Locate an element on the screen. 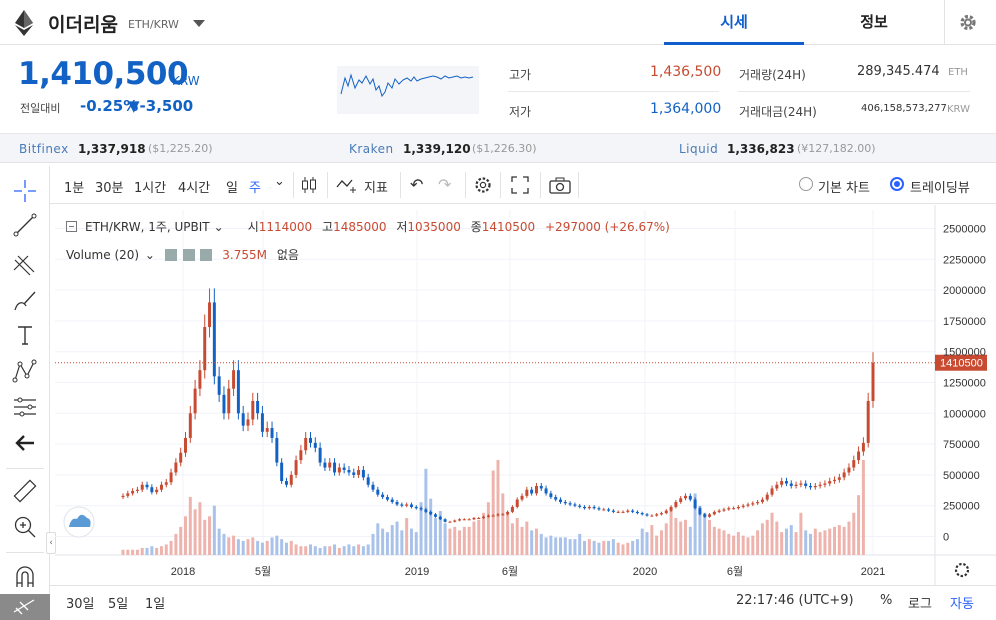  prediction-icon is located at coordinates (25, 407).